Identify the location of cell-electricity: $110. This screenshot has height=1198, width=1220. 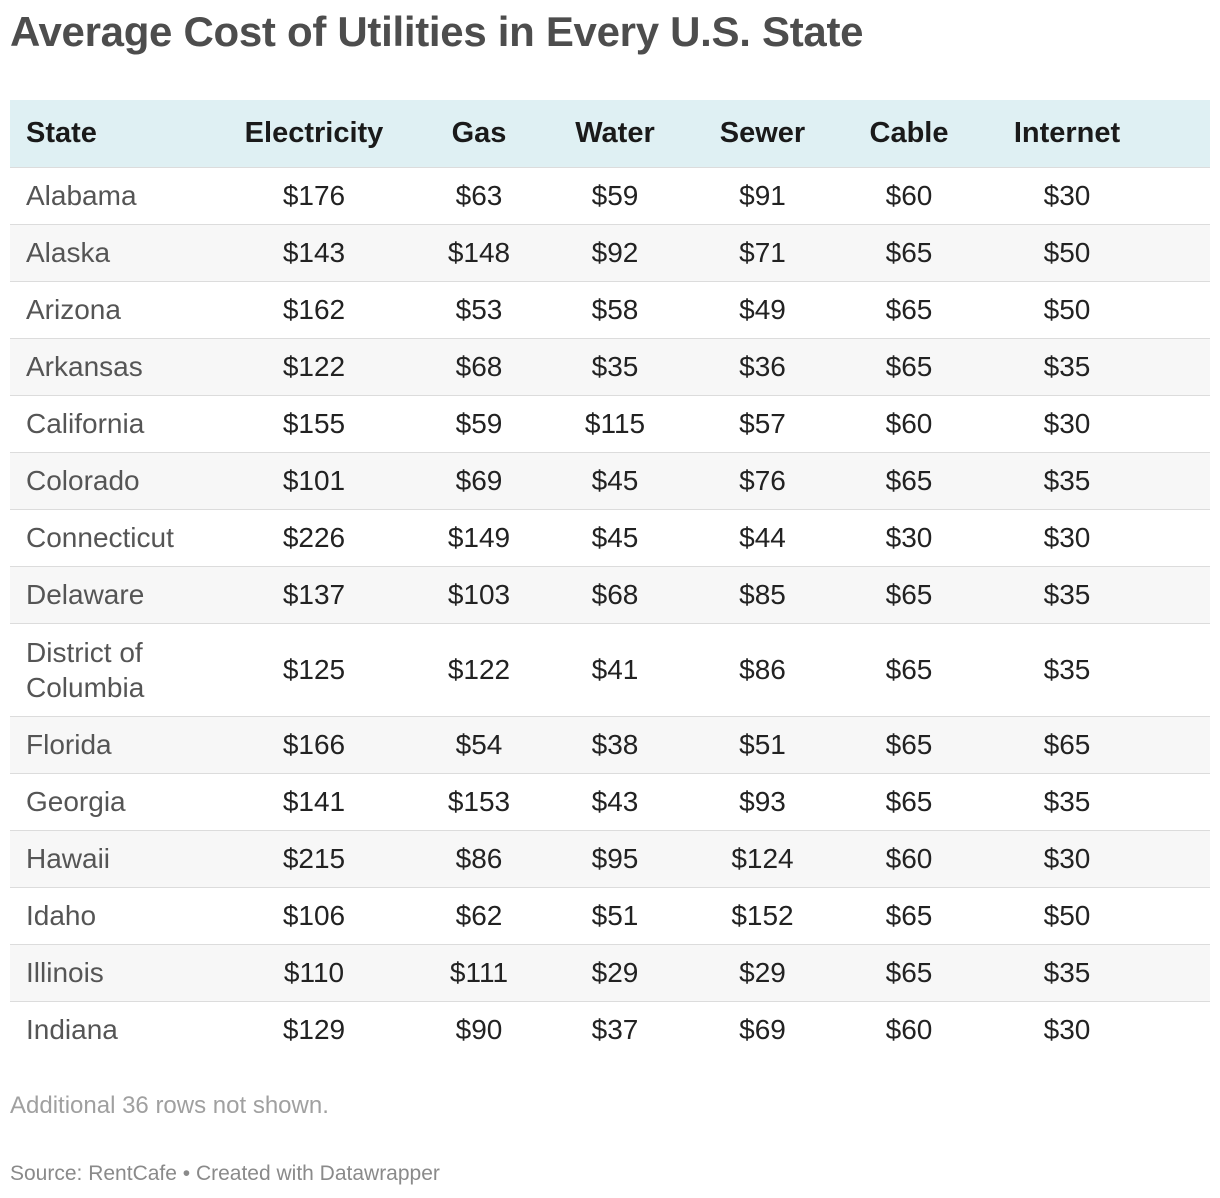
(314, 972).